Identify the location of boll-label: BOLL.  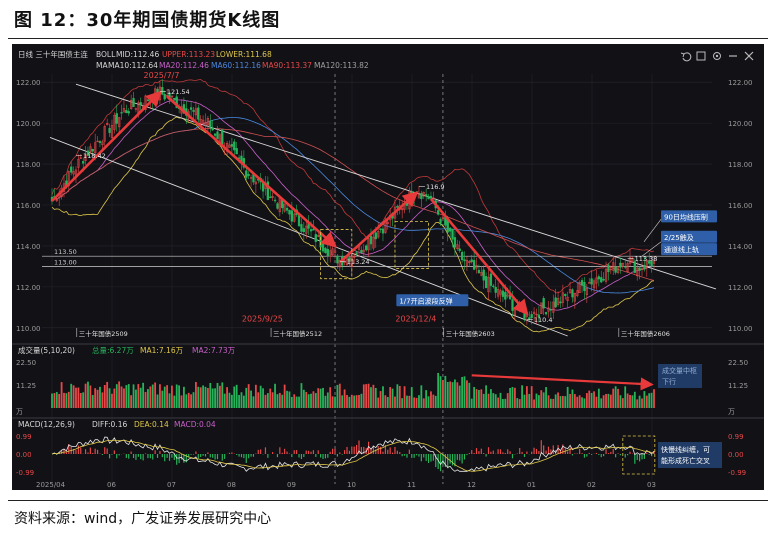
(106, 54).